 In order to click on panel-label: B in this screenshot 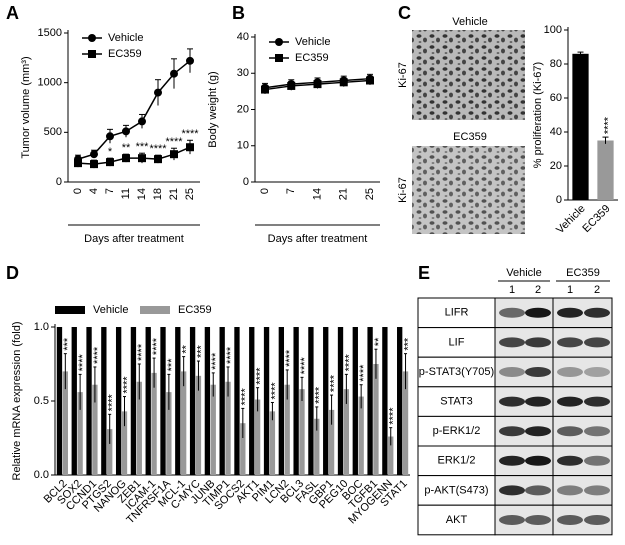, I will do `click(238, 13)`.